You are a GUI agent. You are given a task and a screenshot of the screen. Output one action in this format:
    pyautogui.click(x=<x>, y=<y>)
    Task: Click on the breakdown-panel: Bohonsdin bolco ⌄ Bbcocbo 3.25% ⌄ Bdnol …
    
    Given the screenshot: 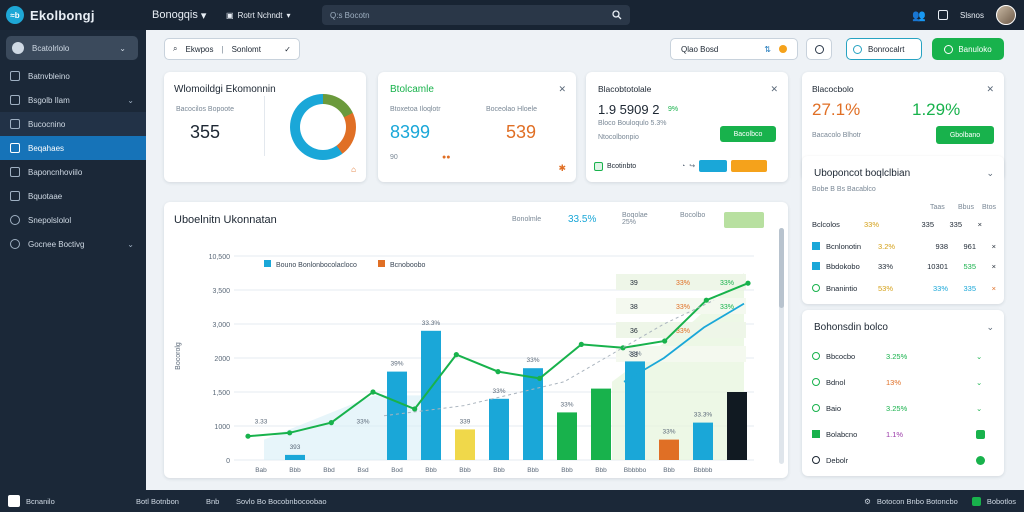 What is the action you would take?
    pyautogui.click(x=903, y=393)
    